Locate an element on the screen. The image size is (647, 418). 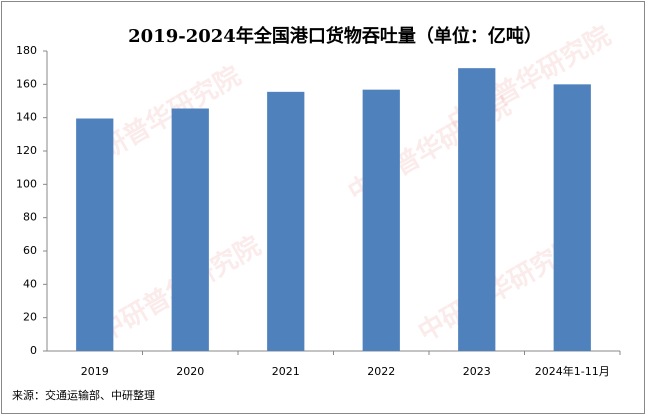
y-tick-label: 100 is located at coordinates (26, 183).